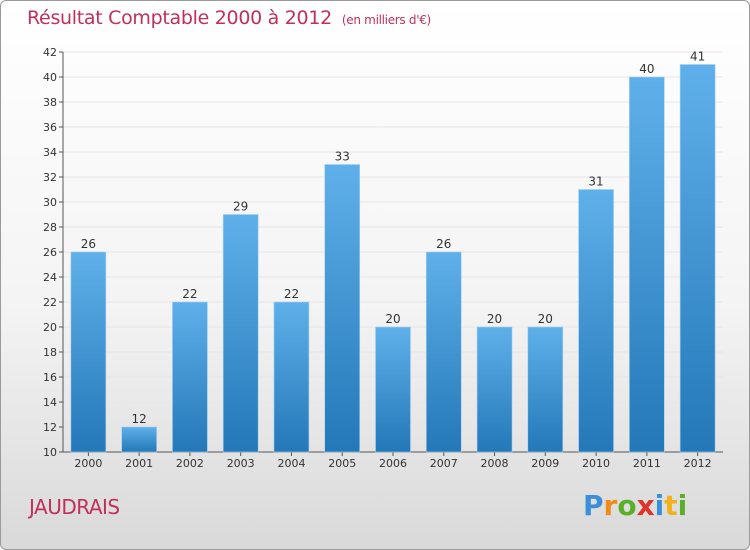 Image resolution: width=750 pixels, height=550 pixels. Describe the element at coordinates (50, 327) in the screenshot. I see `y-tick-label: 20` at that location.